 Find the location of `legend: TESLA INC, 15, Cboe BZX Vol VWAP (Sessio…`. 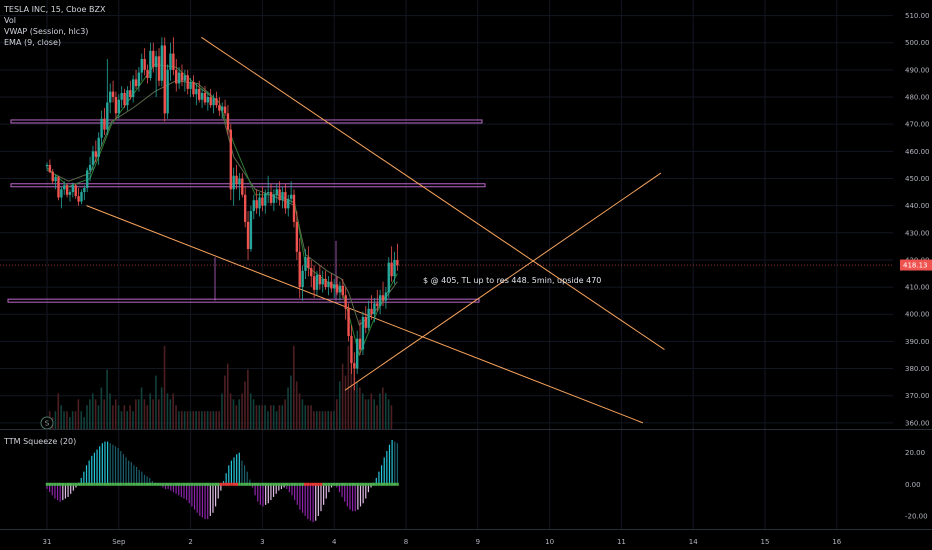

legend: TESLA INC, 15, Cboe BZX Vol VWAP (Sessio… is located at coordinates (54, 26).